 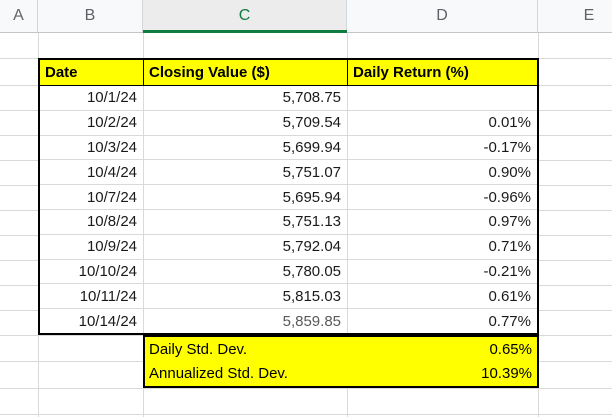 I want to click on stat-value-cell: 0.65%, so click(x=510, y=349).